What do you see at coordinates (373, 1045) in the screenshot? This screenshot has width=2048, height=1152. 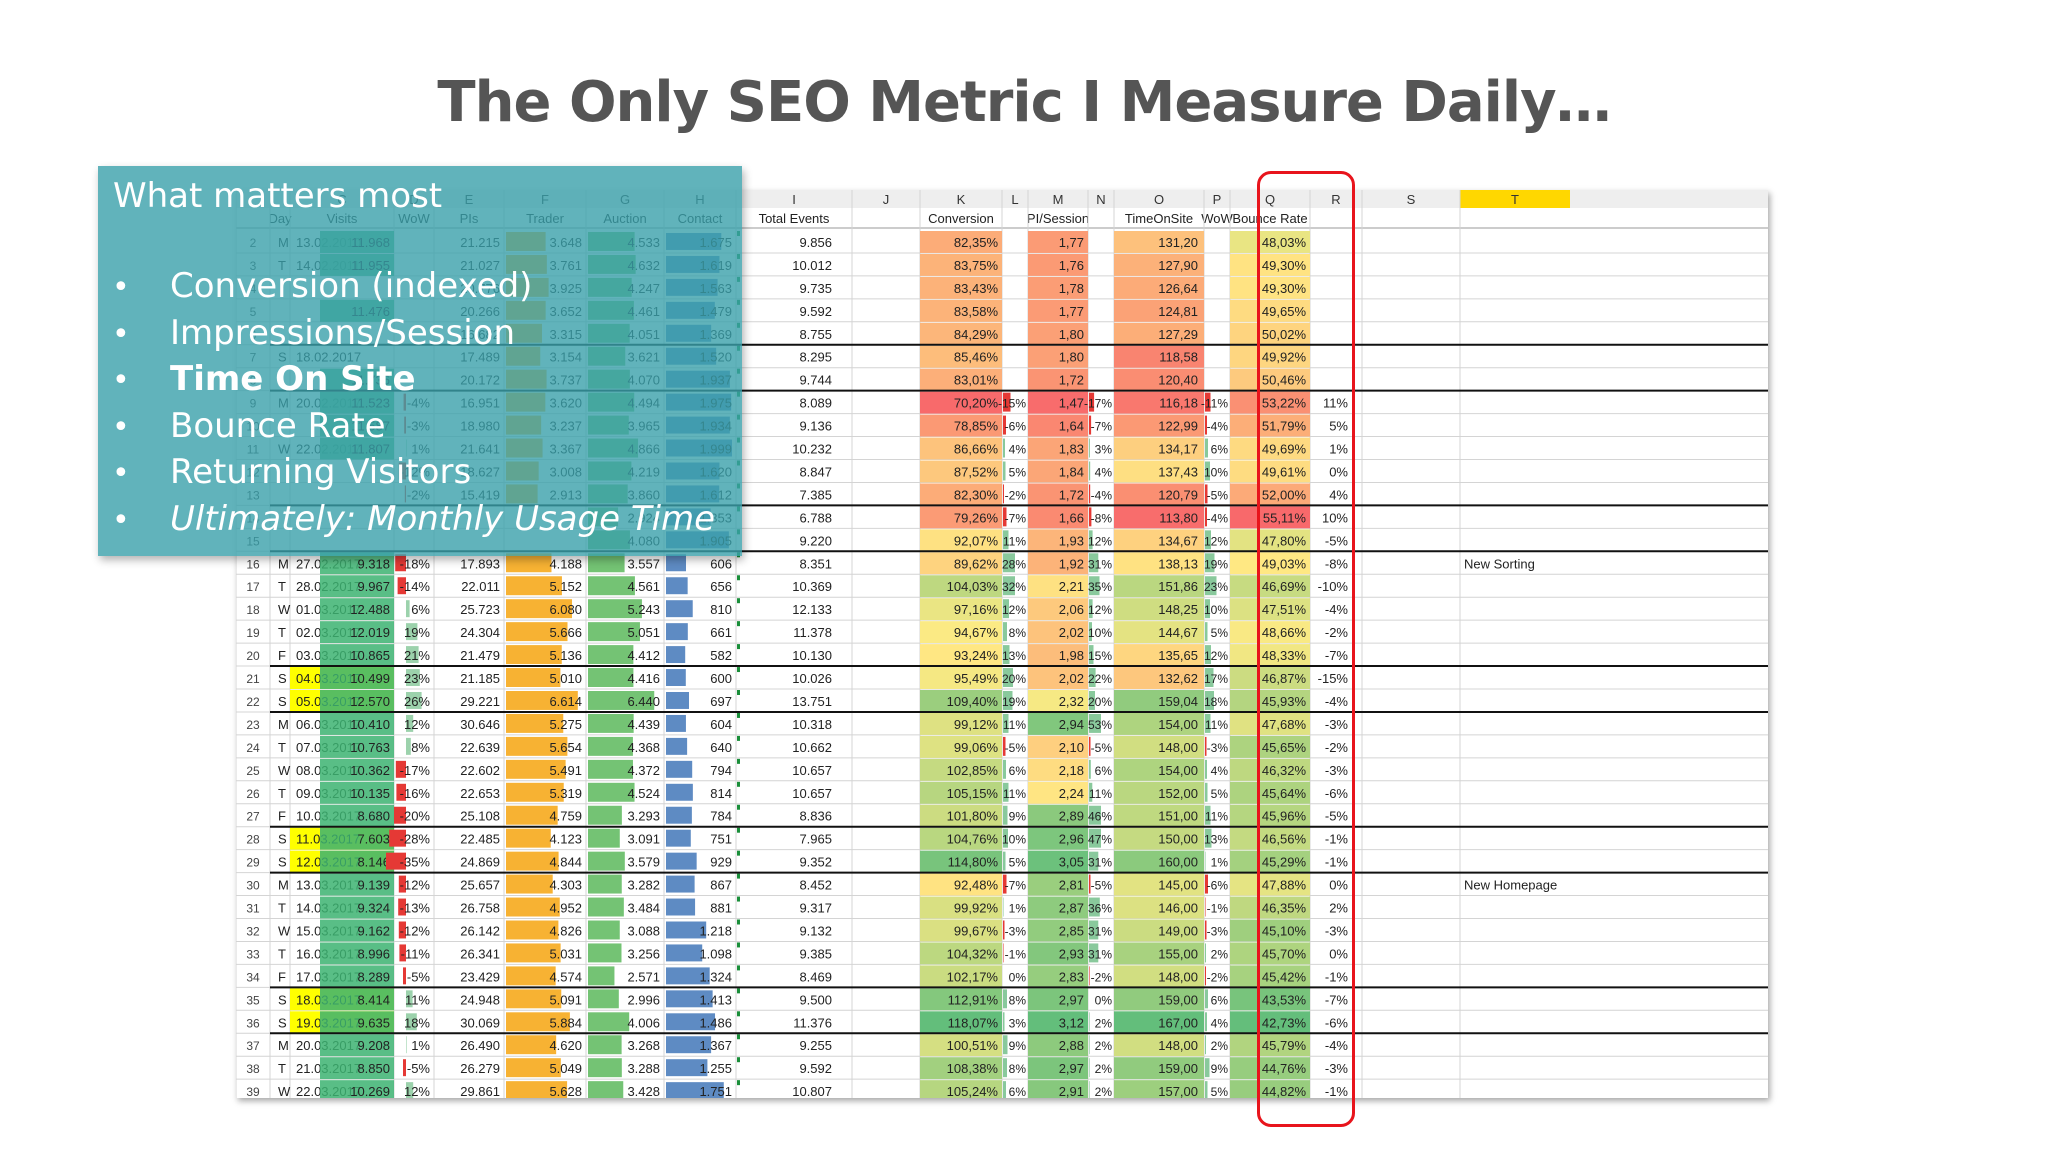 I see `visits-value: 9.208` at bounding box center [373, 1045].